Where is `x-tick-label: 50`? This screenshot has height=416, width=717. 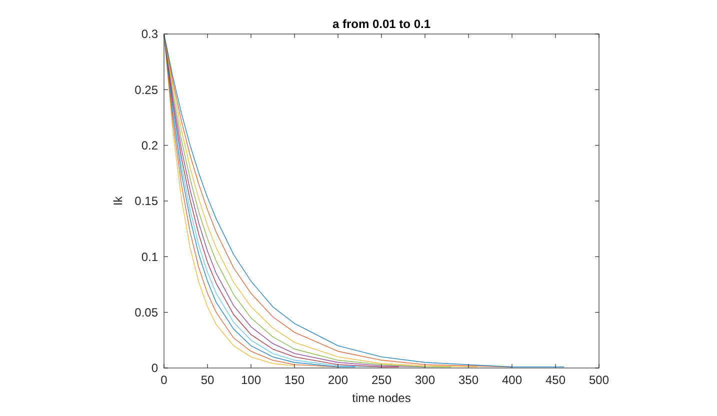
x-tick-label: 50 is located at coordinates (207, 380).